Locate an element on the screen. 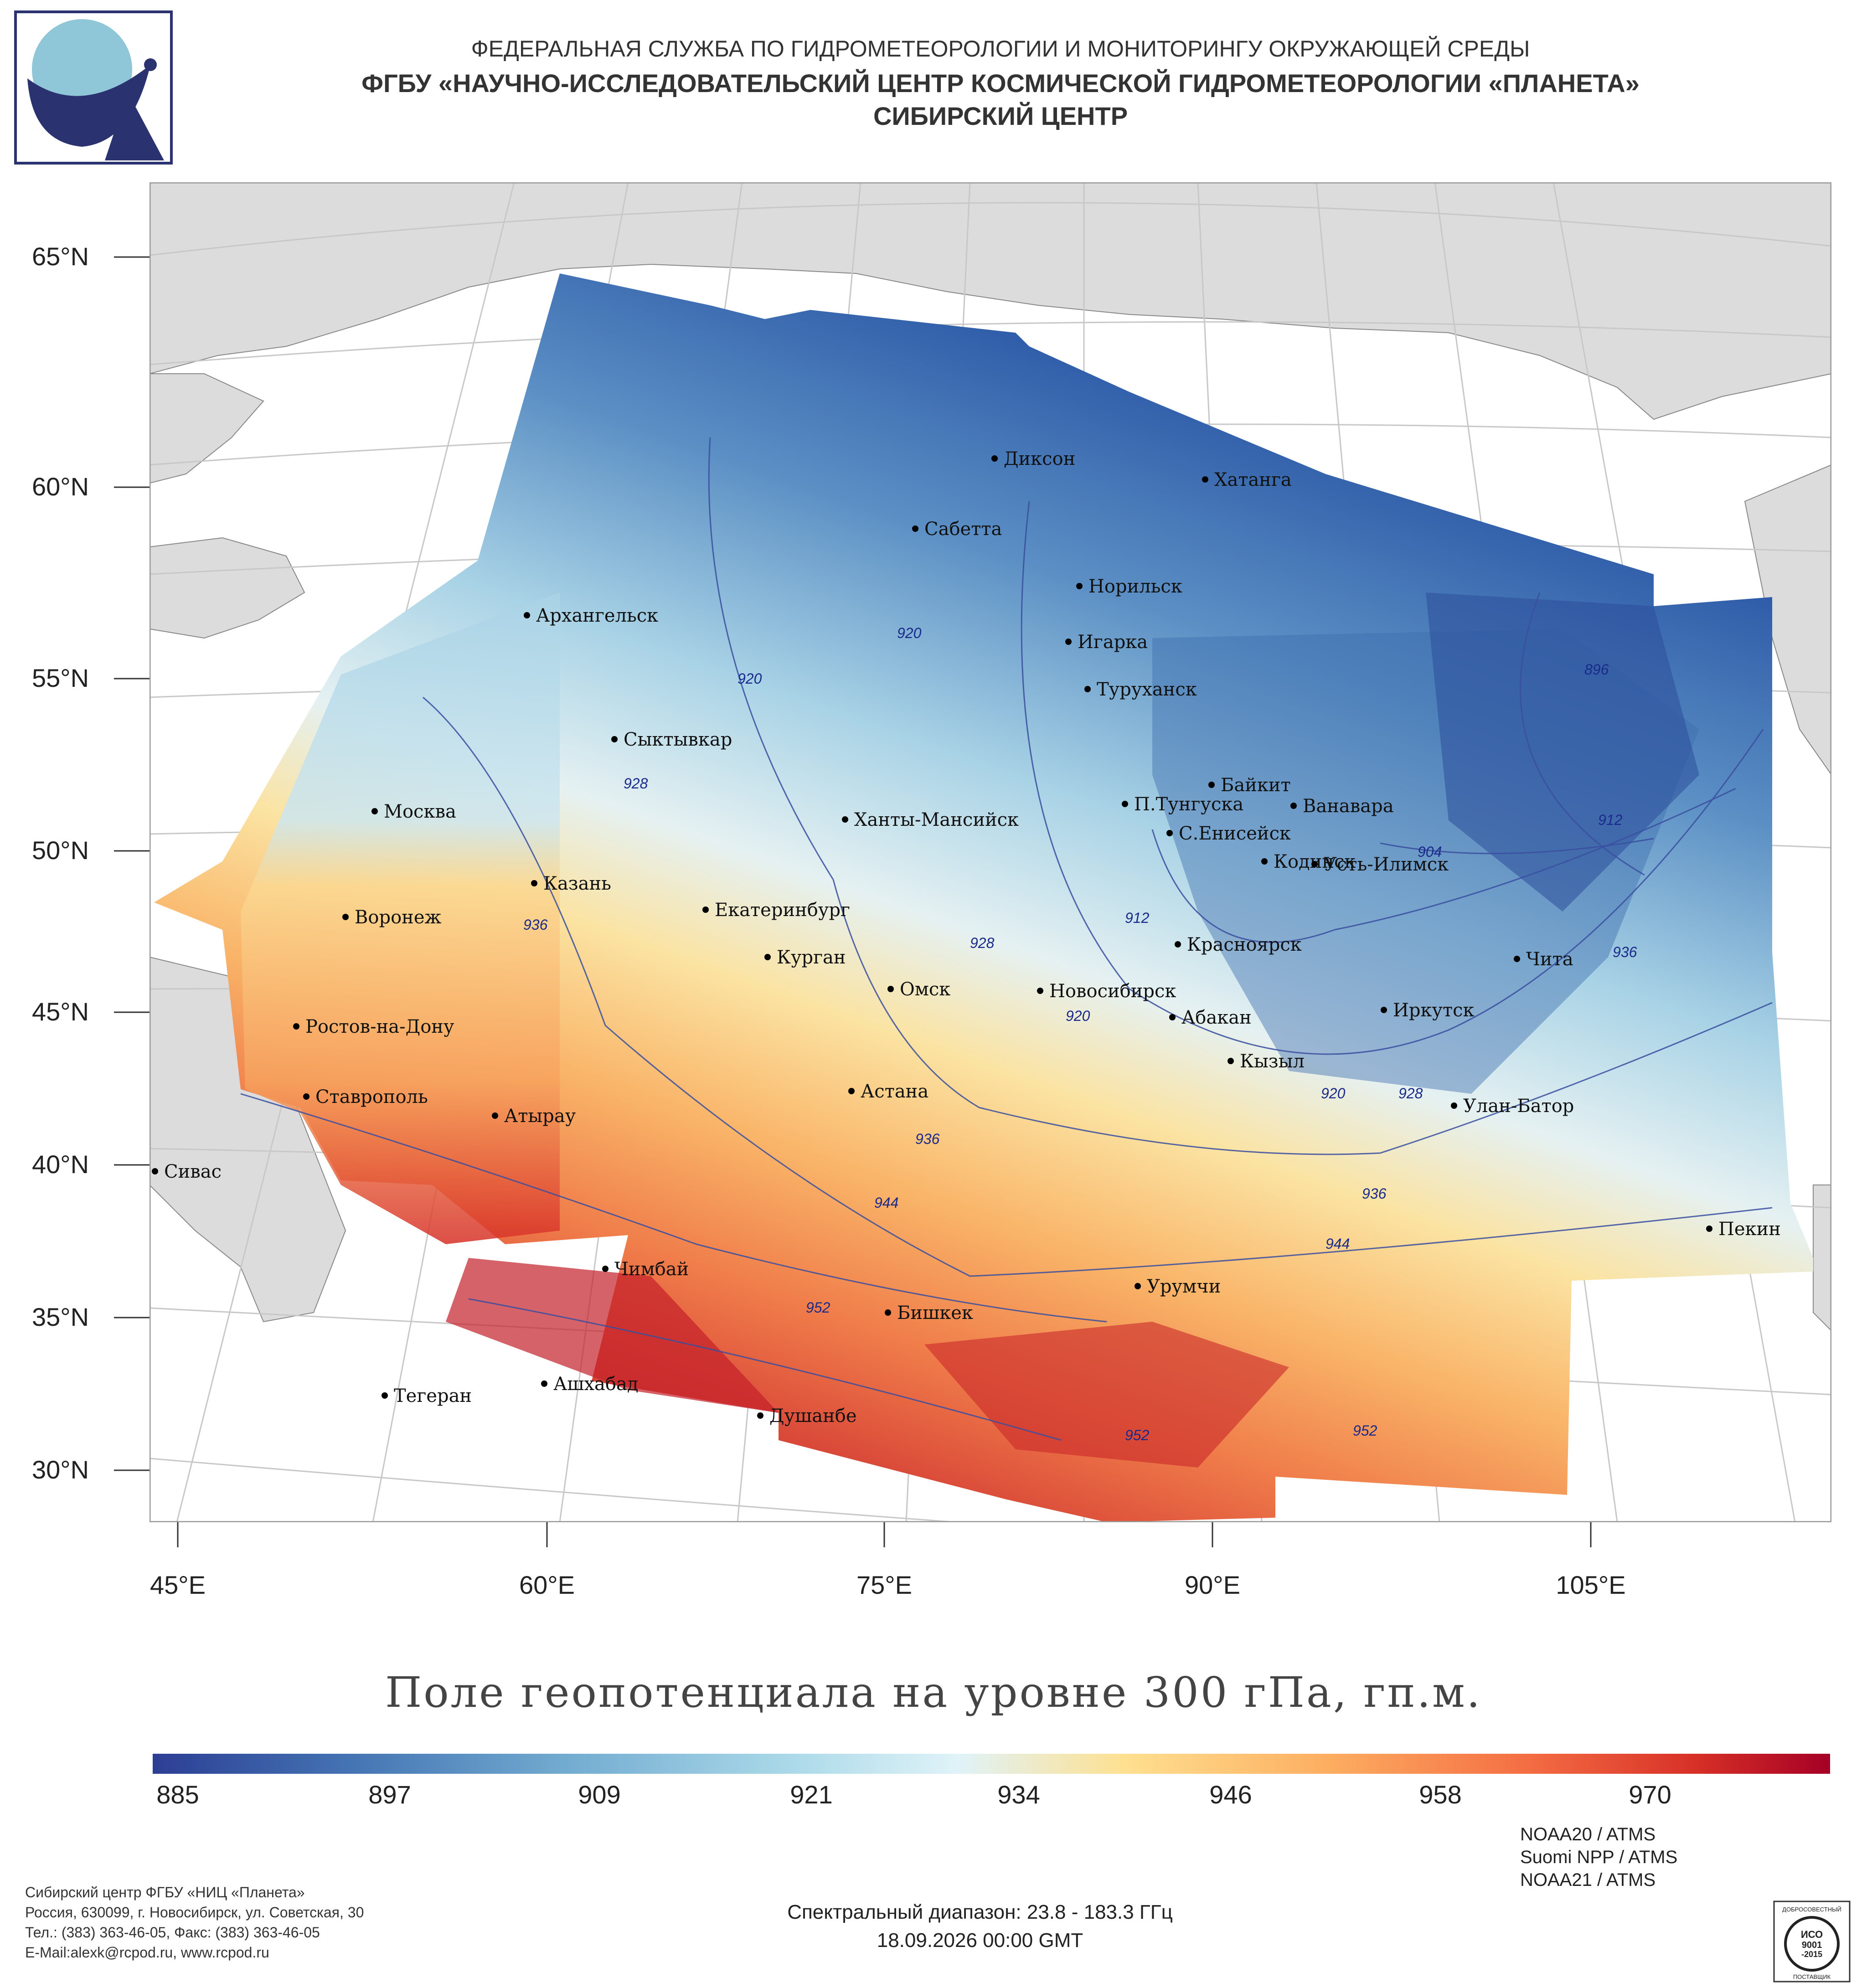 This screenshot has width=1867, height=1988. svg-text: Чимбай is located at coordinates (651, 1269).